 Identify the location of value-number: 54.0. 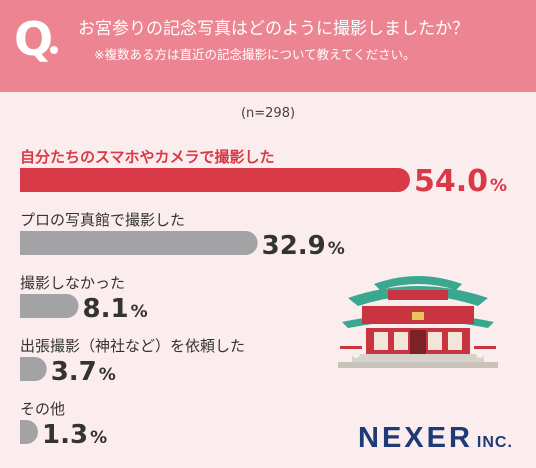
(451, 181).